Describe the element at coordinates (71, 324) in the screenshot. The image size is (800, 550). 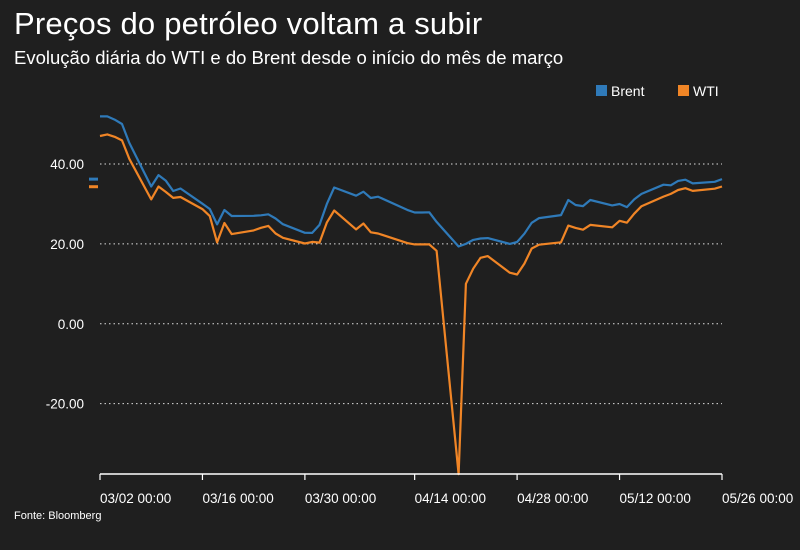
I see `y-tick-label: 0.00` at that location.